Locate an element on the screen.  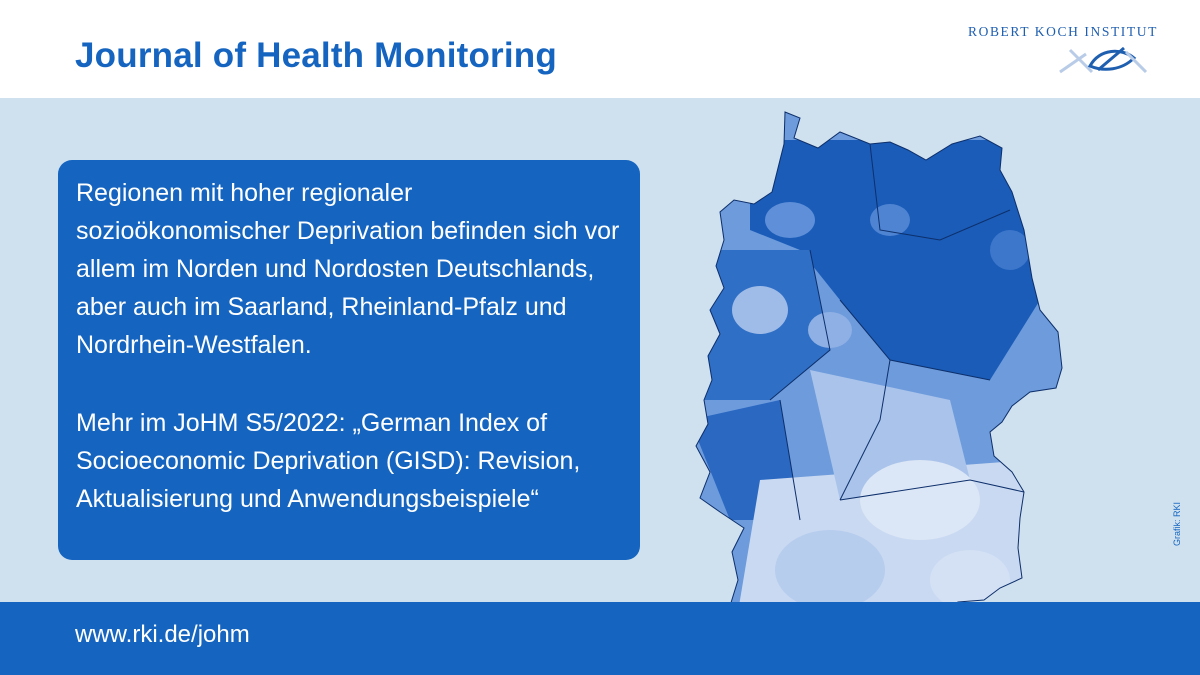
footer-bar is located at coordinates (600, 638).